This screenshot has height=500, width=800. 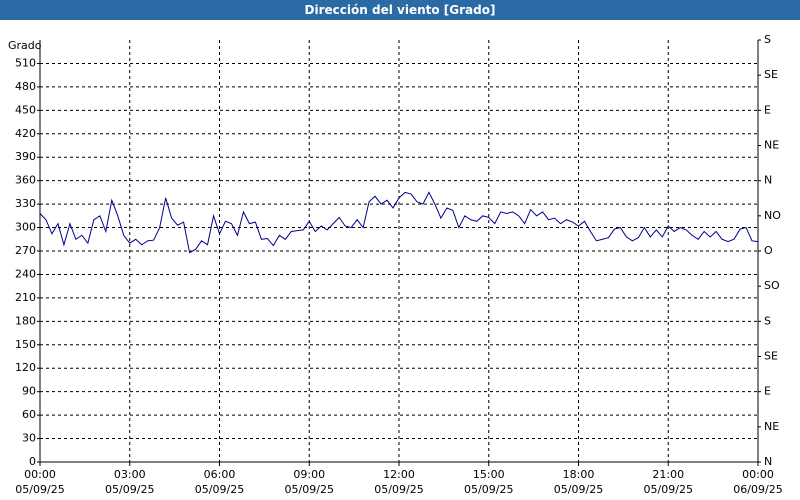 What do you see at coordinates (25, 320) in the screenshot?
I see `y-tick-label: 180` at bounding box center [25, 320].